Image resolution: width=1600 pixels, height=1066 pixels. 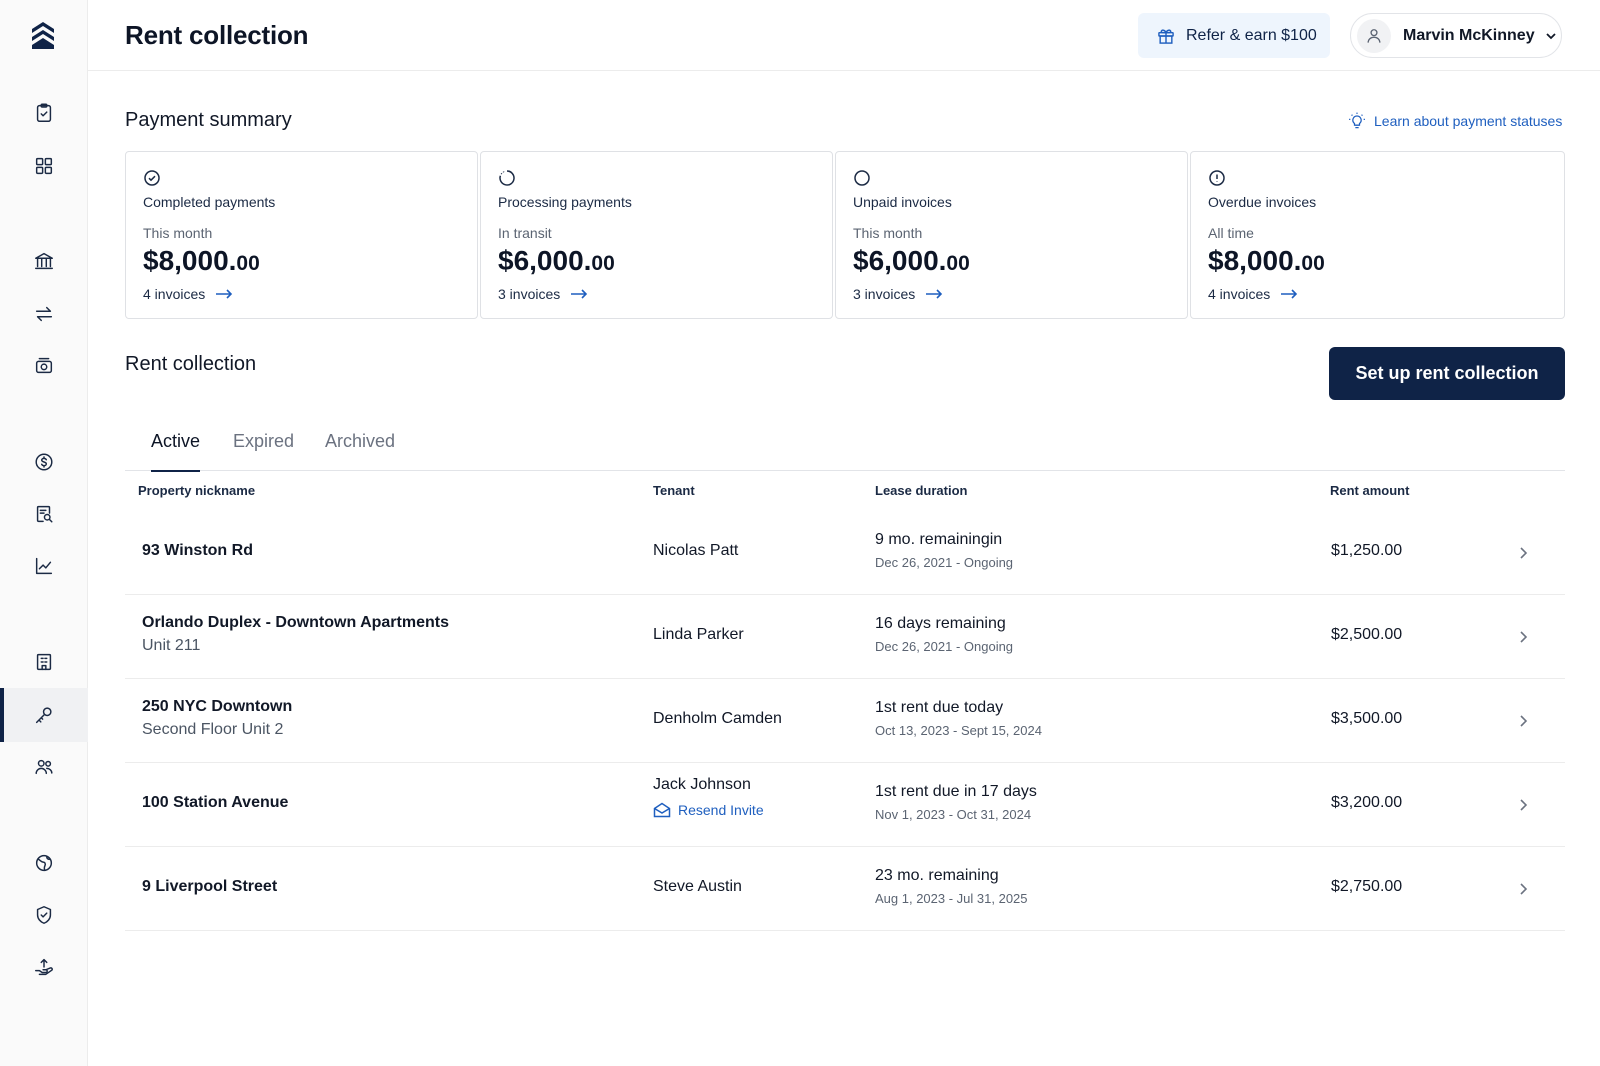 I want to click on column-header-rent: Rent amount, so click(x=1370, y=490).